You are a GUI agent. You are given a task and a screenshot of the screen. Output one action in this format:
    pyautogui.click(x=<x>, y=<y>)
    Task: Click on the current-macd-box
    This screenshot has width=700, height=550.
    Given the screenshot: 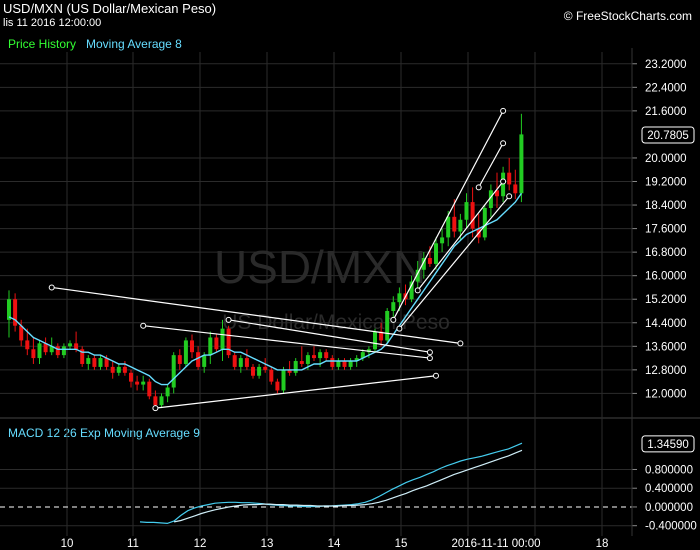 What is the action you would take?
    pyautogui.click(x=668, y=444)
    